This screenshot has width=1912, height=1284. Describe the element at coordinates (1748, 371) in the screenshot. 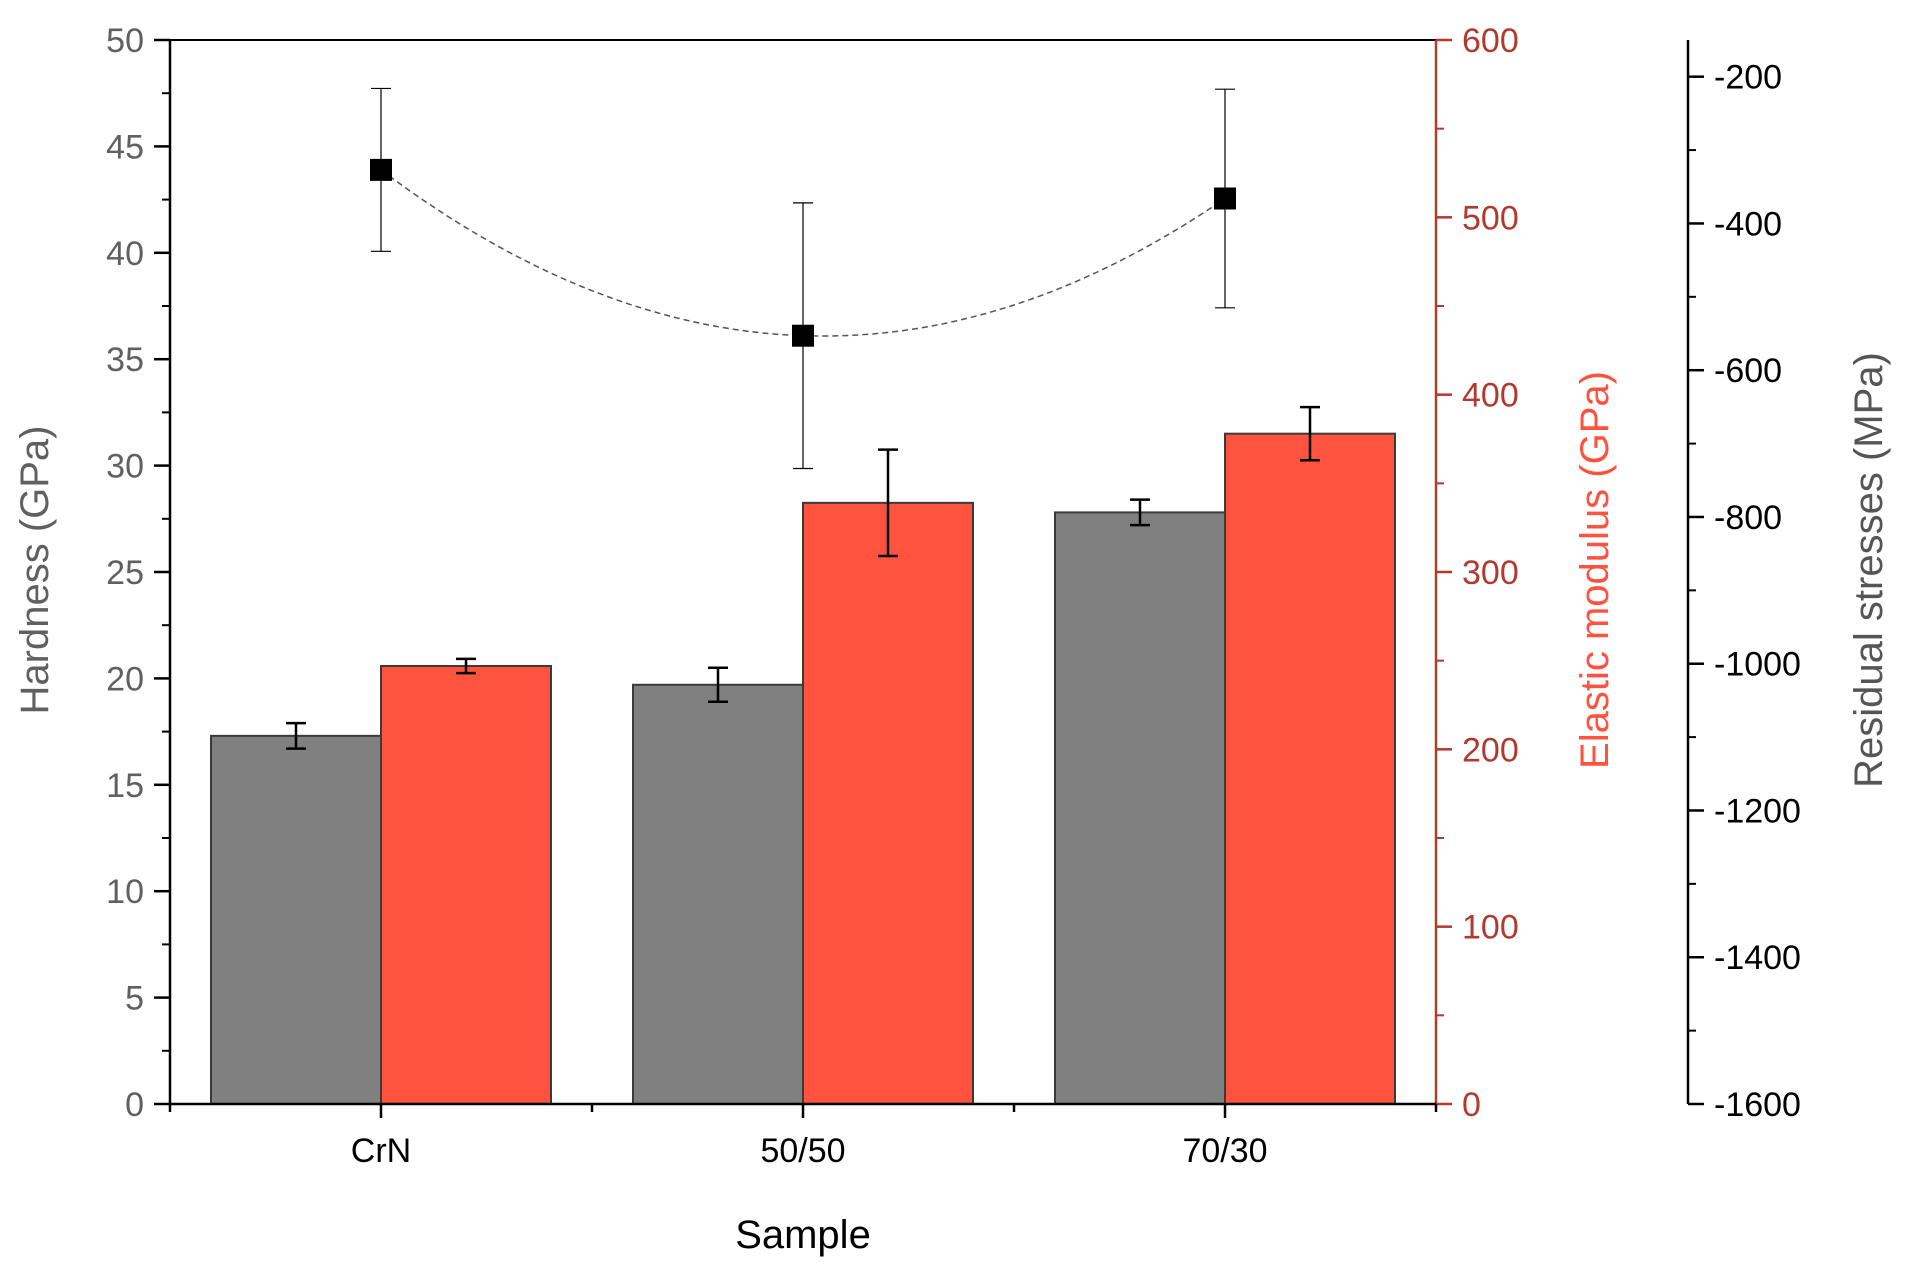

I see `stress-tick-label: -600` at that location.